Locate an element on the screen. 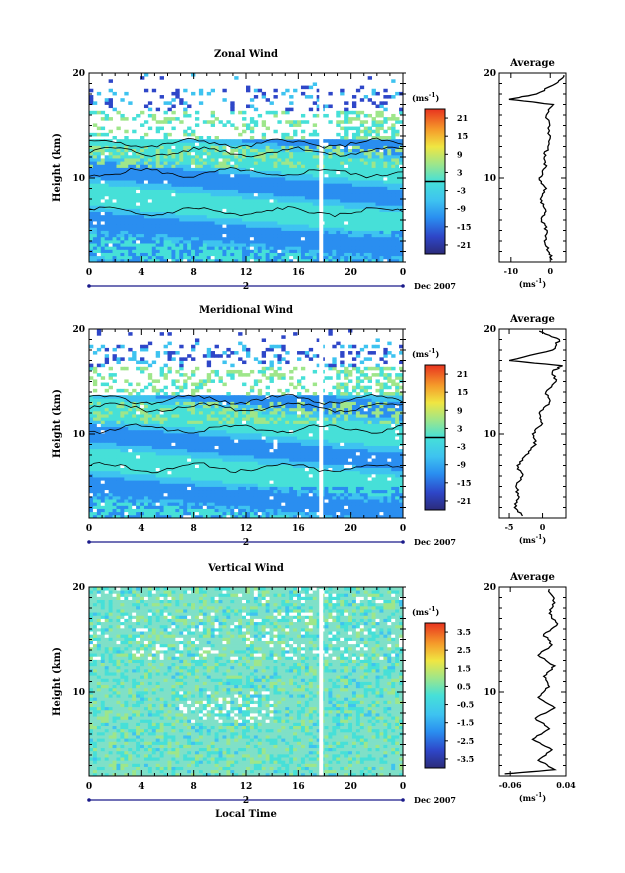 Image resolution: width=625 pixels, height=873 pixels. colorbar-tick-label: -9 is located at coordinates (461, 209).